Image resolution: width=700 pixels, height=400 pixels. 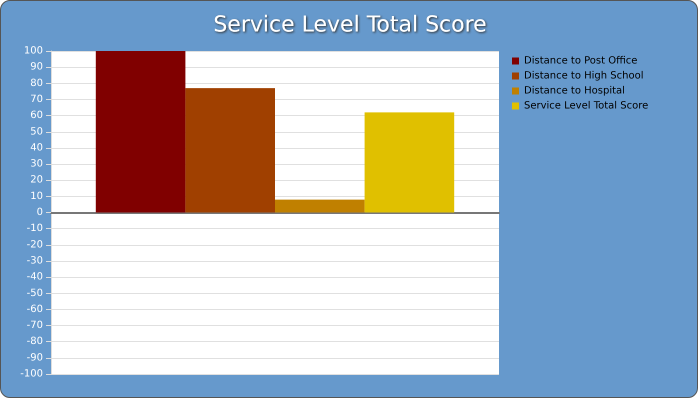 What do you see at coordinates (34, 277) in the screenshot?
I see `y-tick-label: -40` at bounding box center [34, 277].